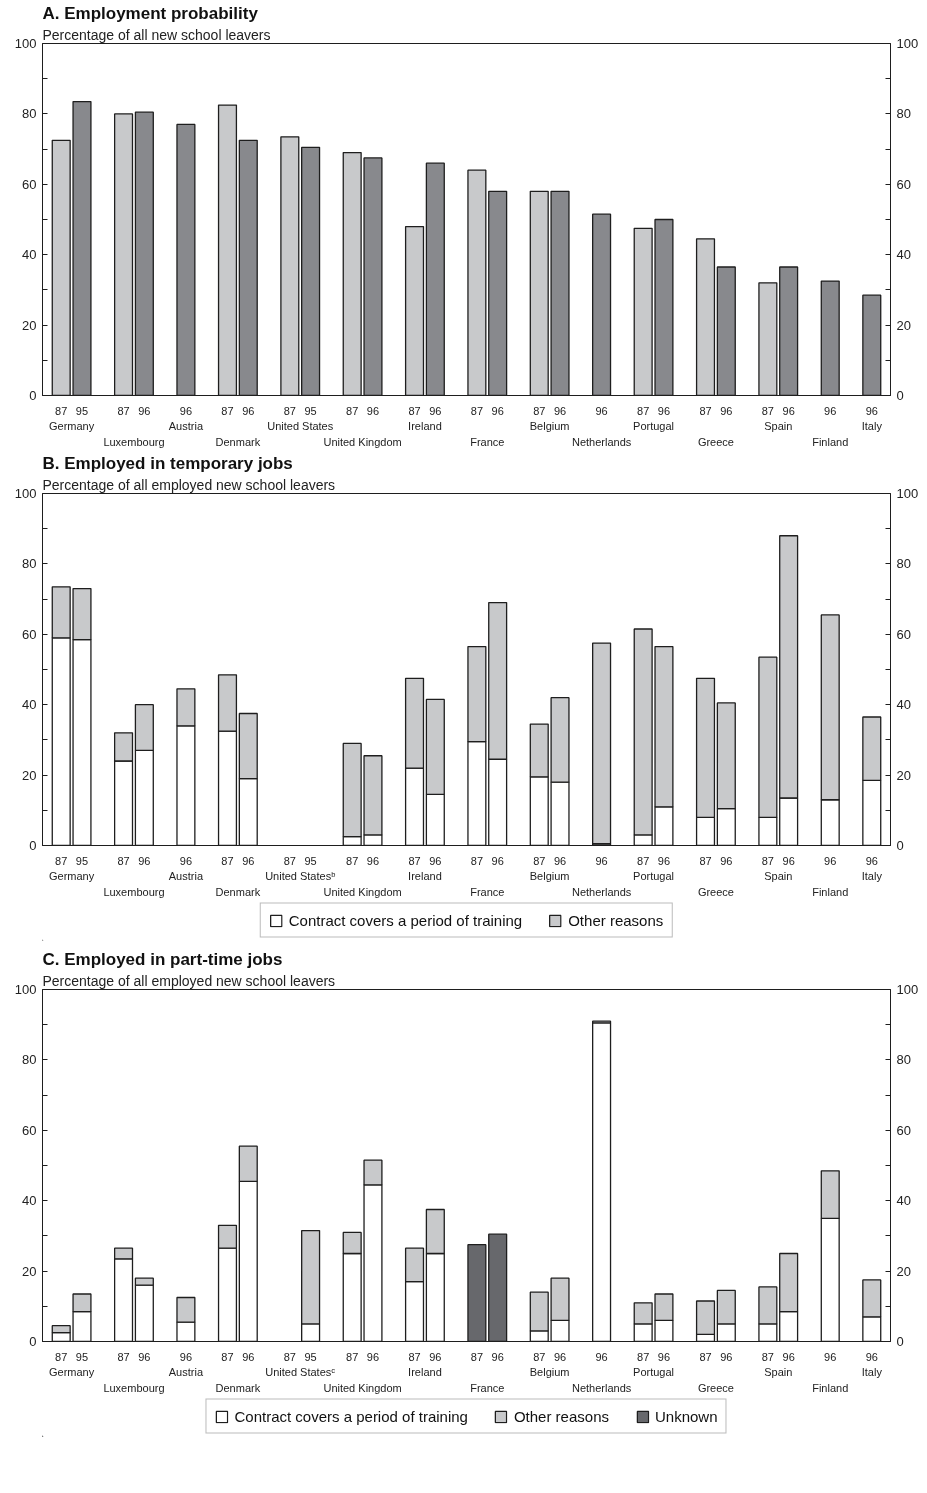 The image size is (927, 1493). Describe the element at coordinates (300, 425) in the screenshot. I see `text: United States` at that location.